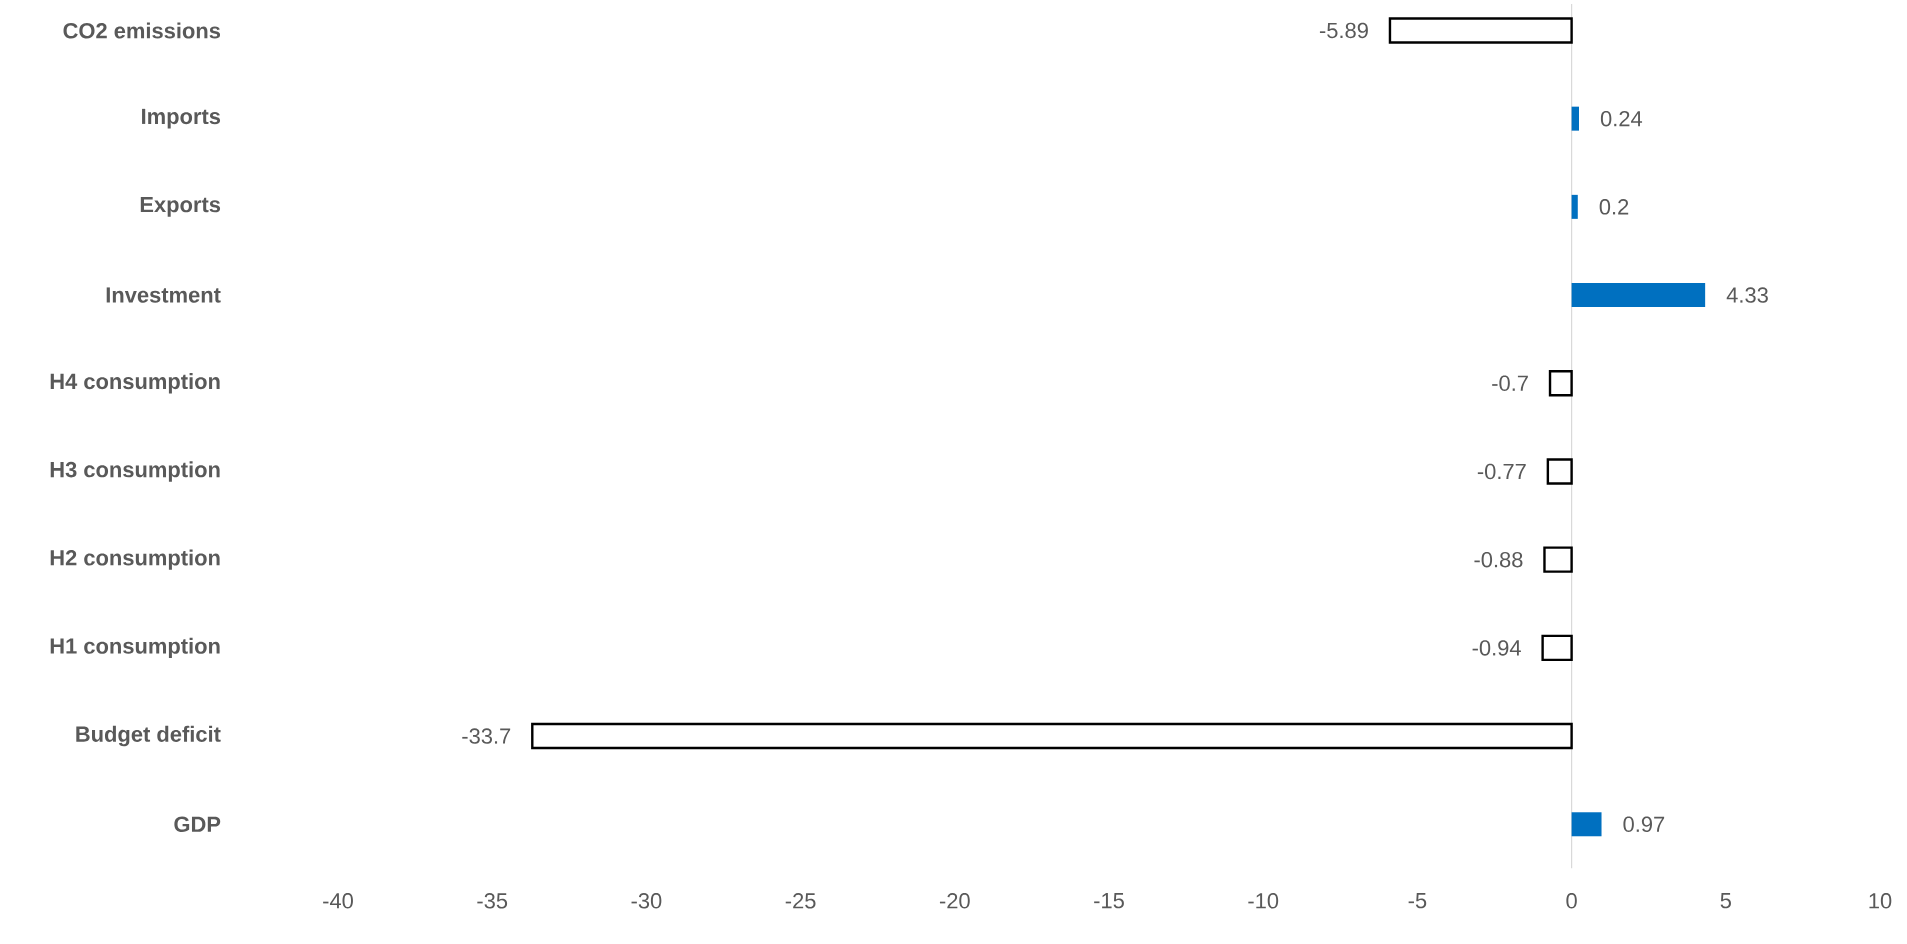 The width and height of the screenshot is (1907, 944). What do you see at coordinates (1496, 648) in the screenshot?
I see `data-label: -0.94` at bounding box center [1496, 648].